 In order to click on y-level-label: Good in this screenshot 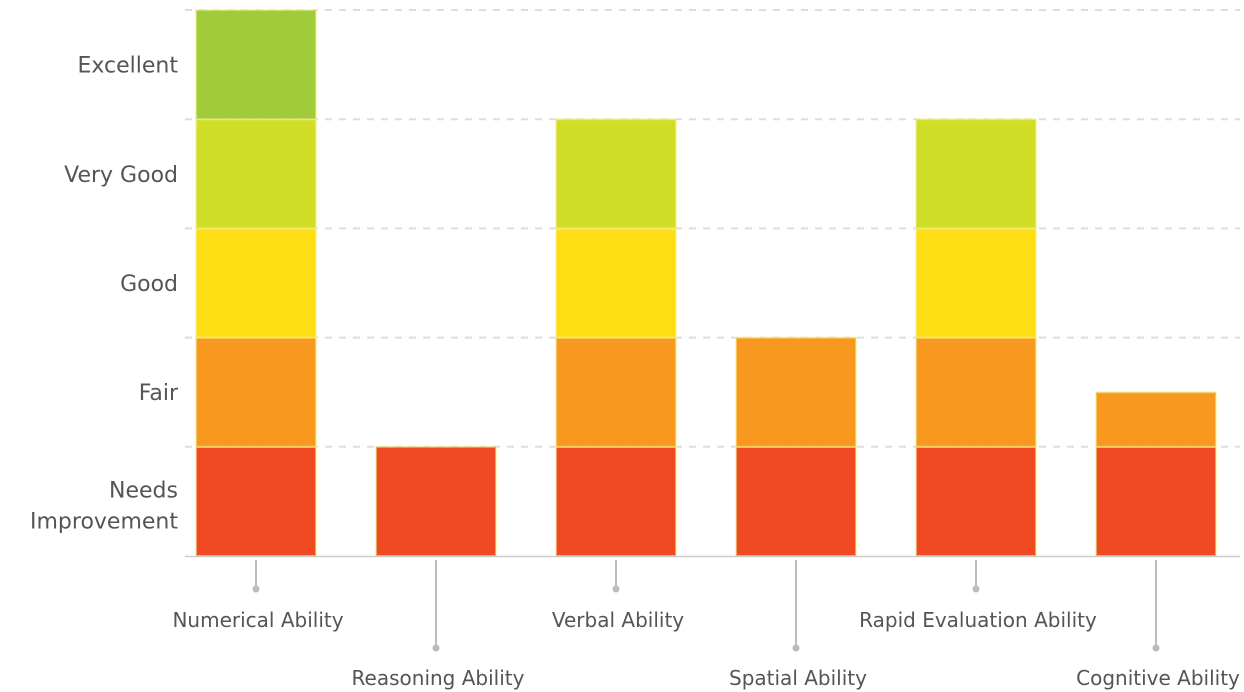, I will do `click(149, 284)`.